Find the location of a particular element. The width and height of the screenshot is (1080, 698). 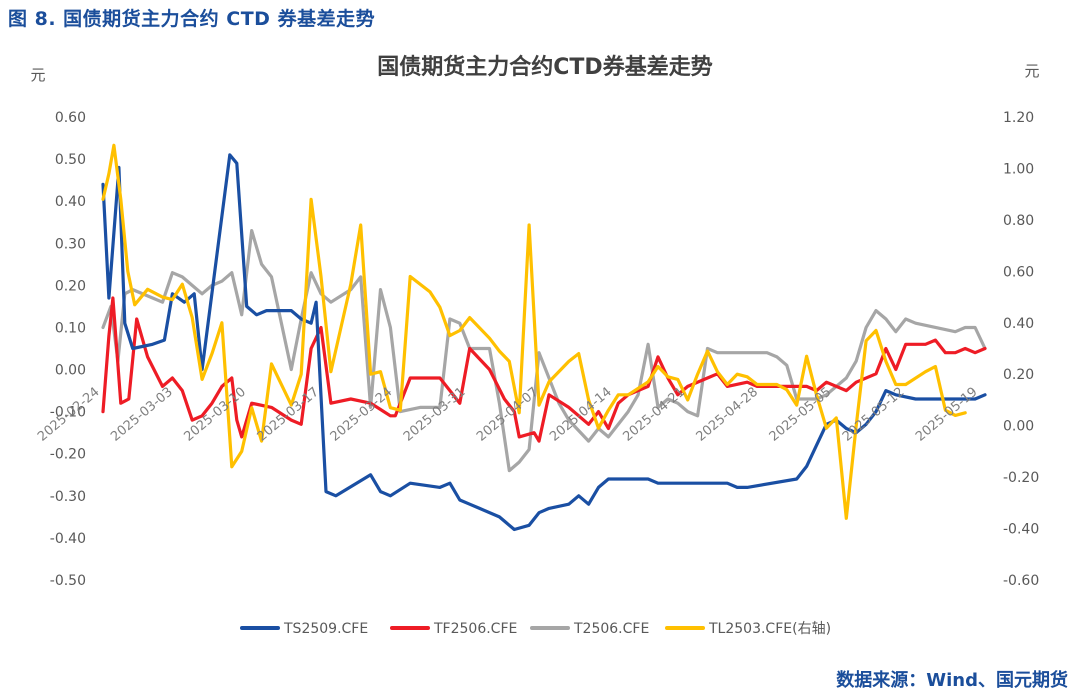

right-tick-label: -0.60 is located at coordinates (1021, 581).